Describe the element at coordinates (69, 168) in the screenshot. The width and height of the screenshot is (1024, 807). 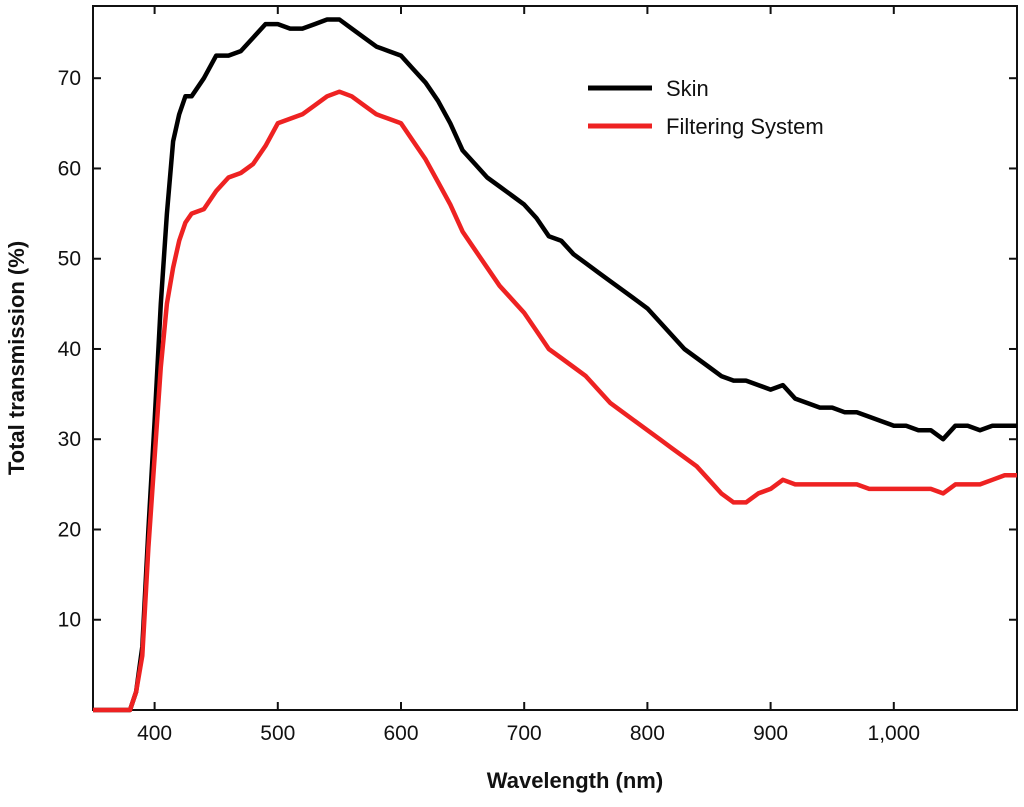
I see `y-tick-label: 60` at that location.